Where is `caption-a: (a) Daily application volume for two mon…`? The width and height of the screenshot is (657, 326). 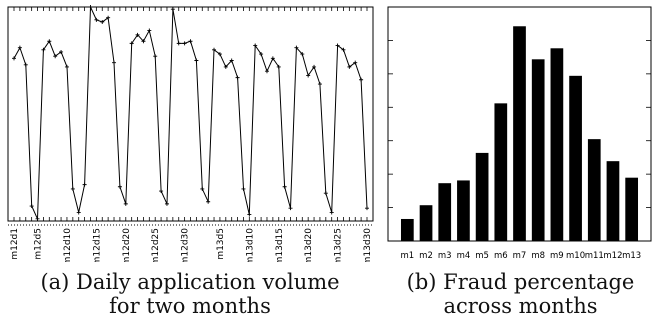 caption-a: (a) Daily application volume for two mon… is located at coordinates (190, 294).